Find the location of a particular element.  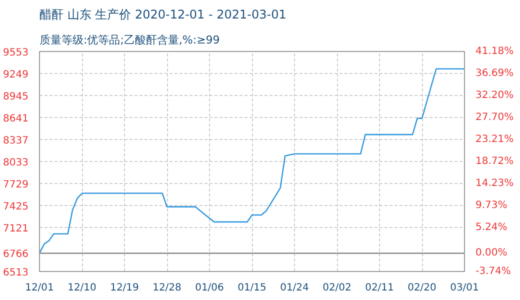

y-tick-label: 9553 is located at coordinates (16, 53).